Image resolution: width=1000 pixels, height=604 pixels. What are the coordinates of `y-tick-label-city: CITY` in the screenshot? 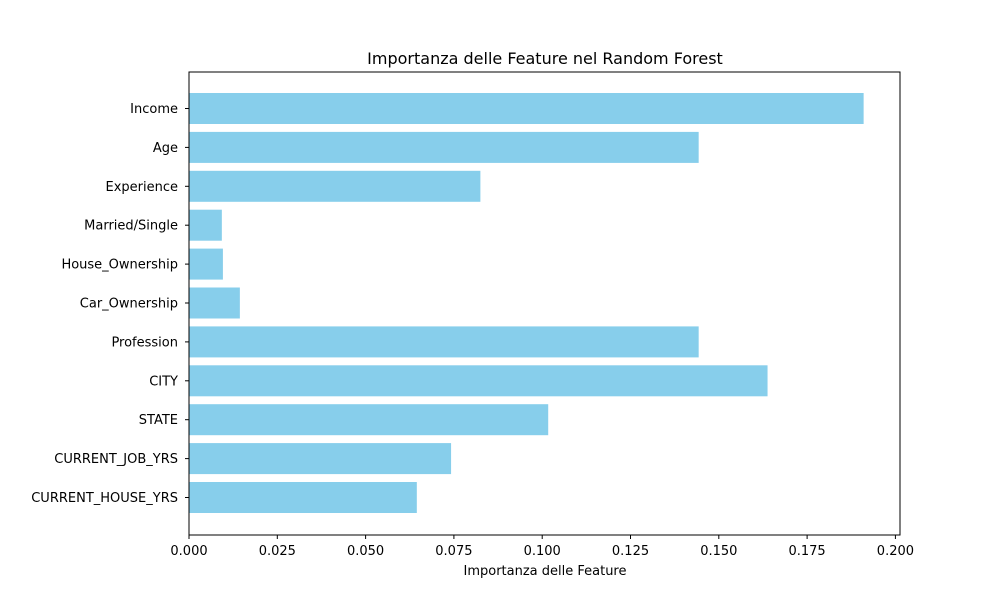 It's located at (163, 381).